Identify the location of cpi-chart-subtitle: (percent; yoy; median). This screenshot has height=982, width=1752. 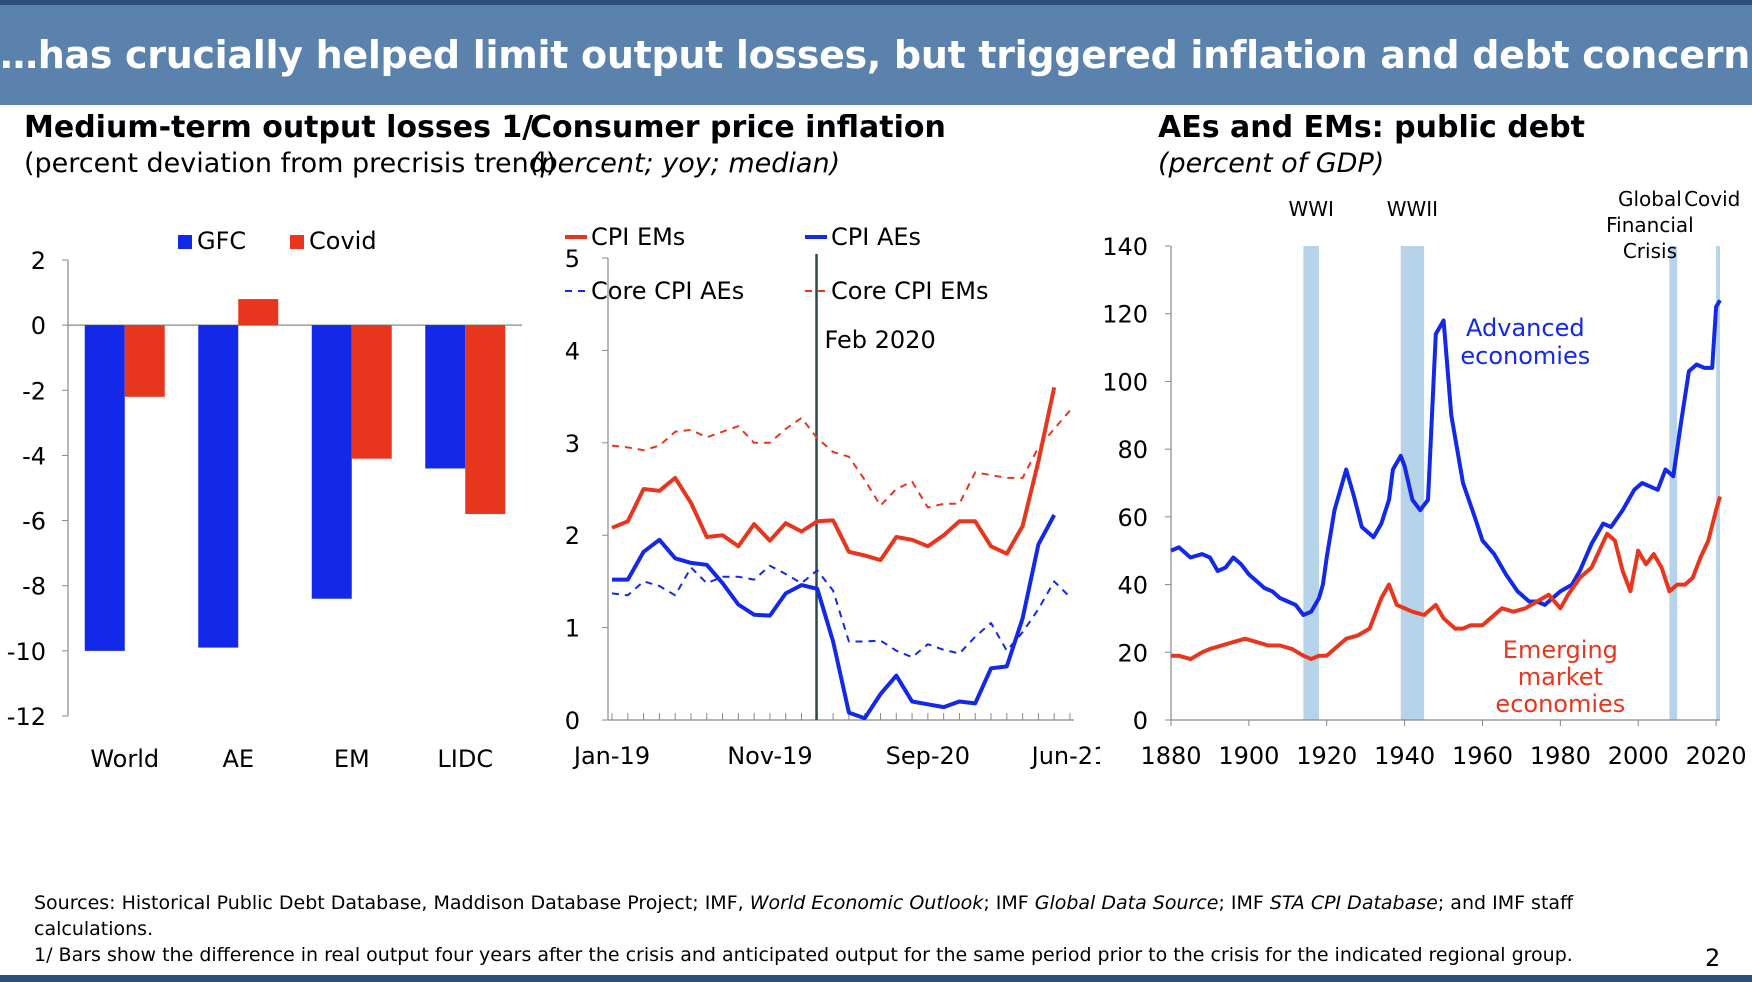
(685, 163).